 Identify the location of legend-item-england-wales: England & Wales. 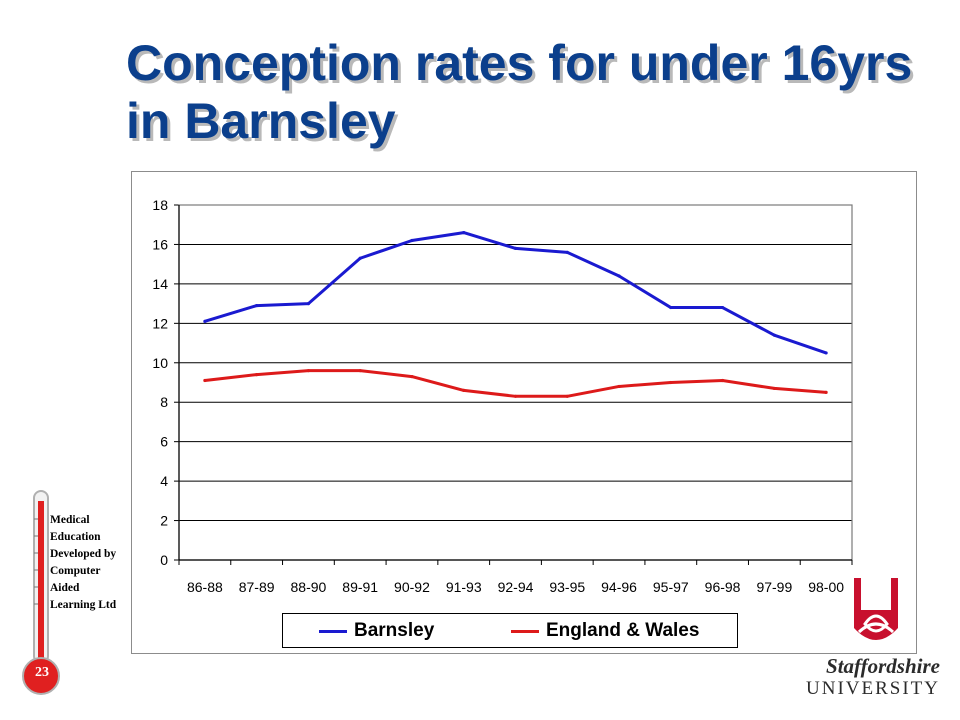
(605, 631).